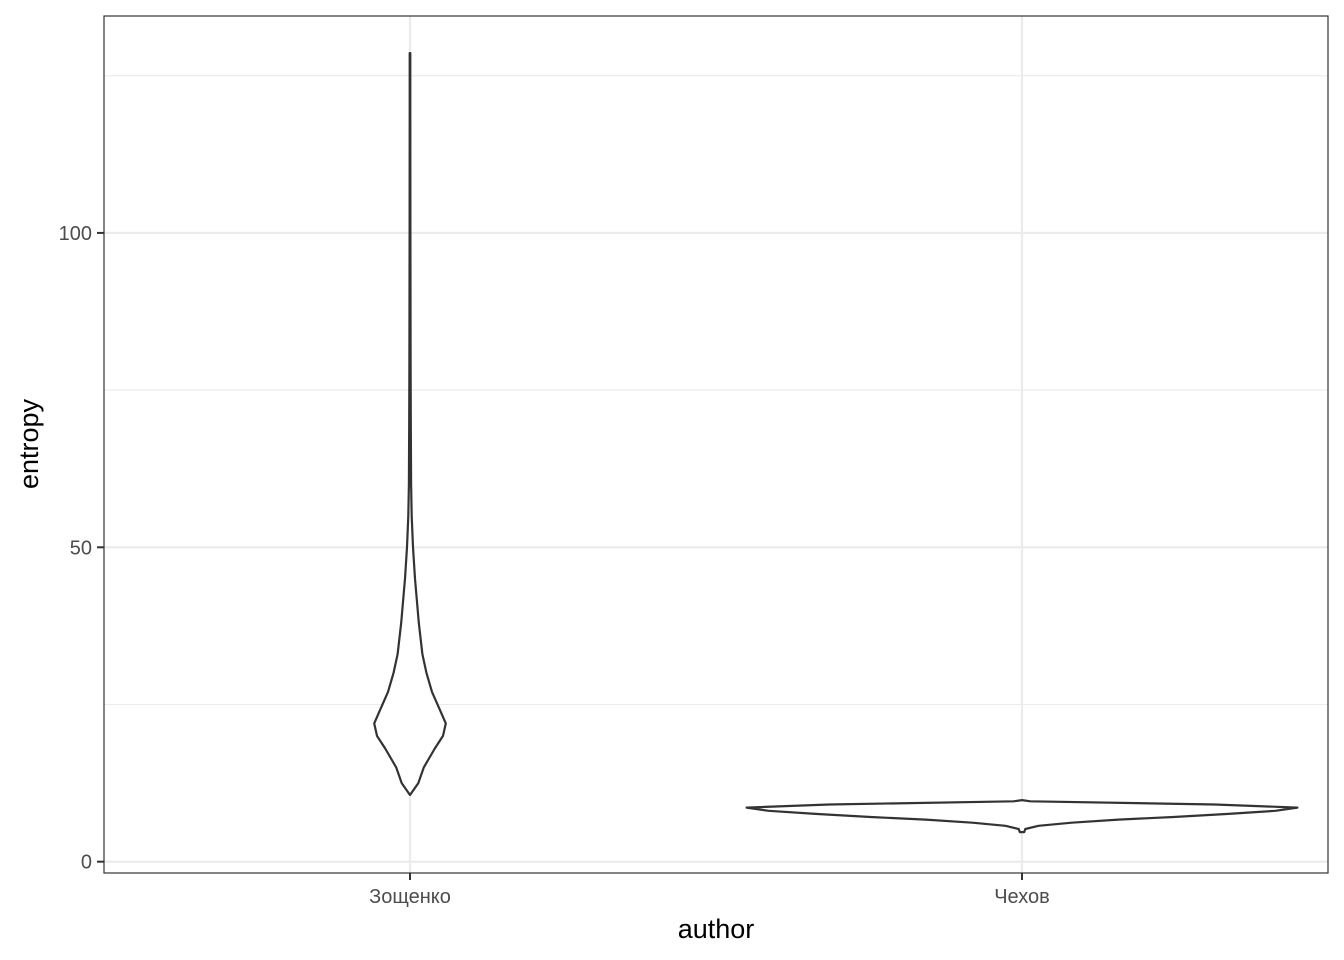  What do you see at coordinates (716, 929) in the screenshot?
I see `x-axis-title: author` at bounding box center [716, 929].